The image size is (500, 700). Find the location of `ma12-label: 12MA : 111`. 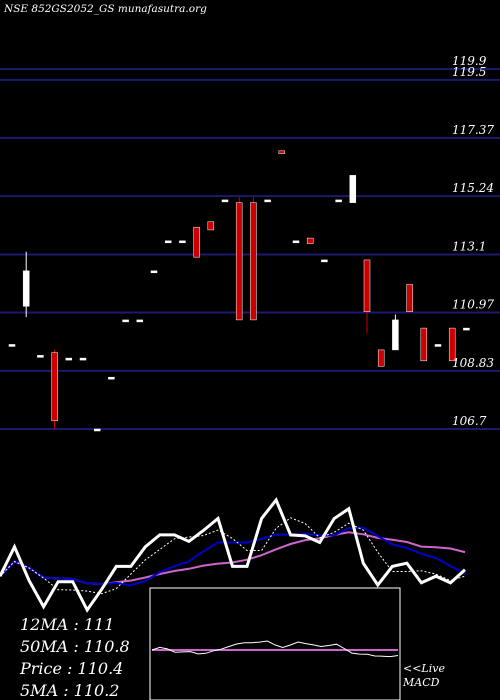

ma12-label: 12MA : 111 is located at coordinates (67, 624).